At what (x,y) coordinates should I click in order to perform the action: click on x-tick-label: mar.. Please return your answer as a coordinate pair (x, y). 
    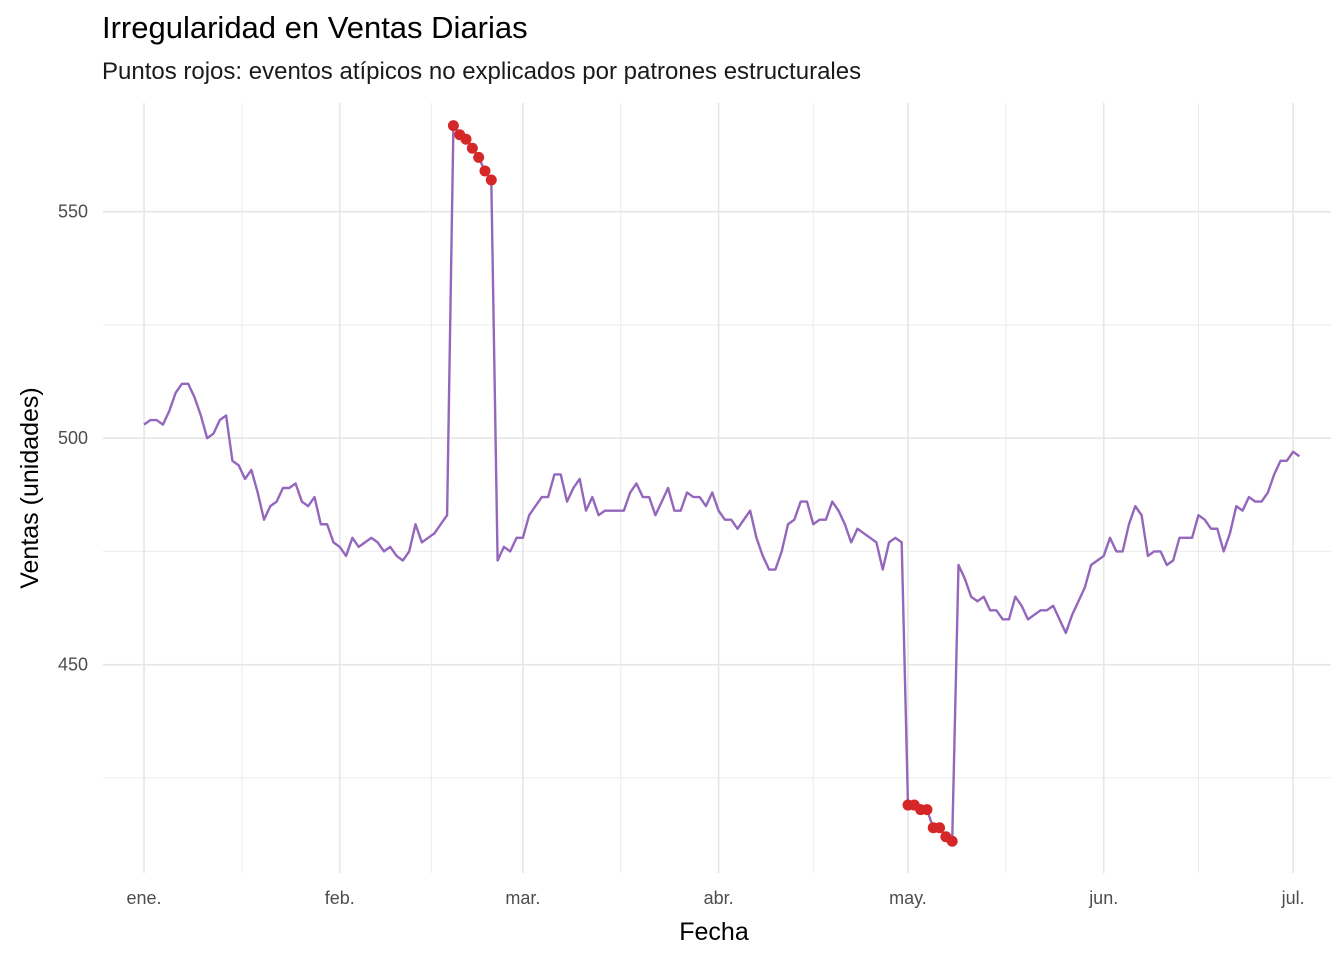
    Looking at the image, I should click on (522, 898).